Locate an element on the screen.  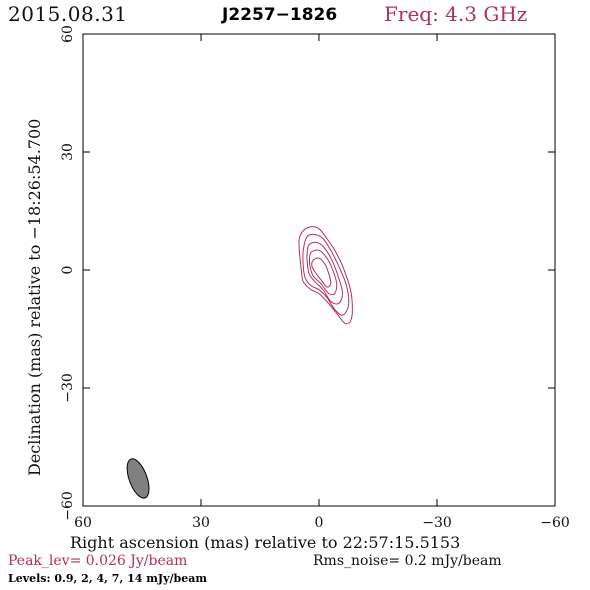
x-tick-label: 0 is located at coordinates (319, 523).